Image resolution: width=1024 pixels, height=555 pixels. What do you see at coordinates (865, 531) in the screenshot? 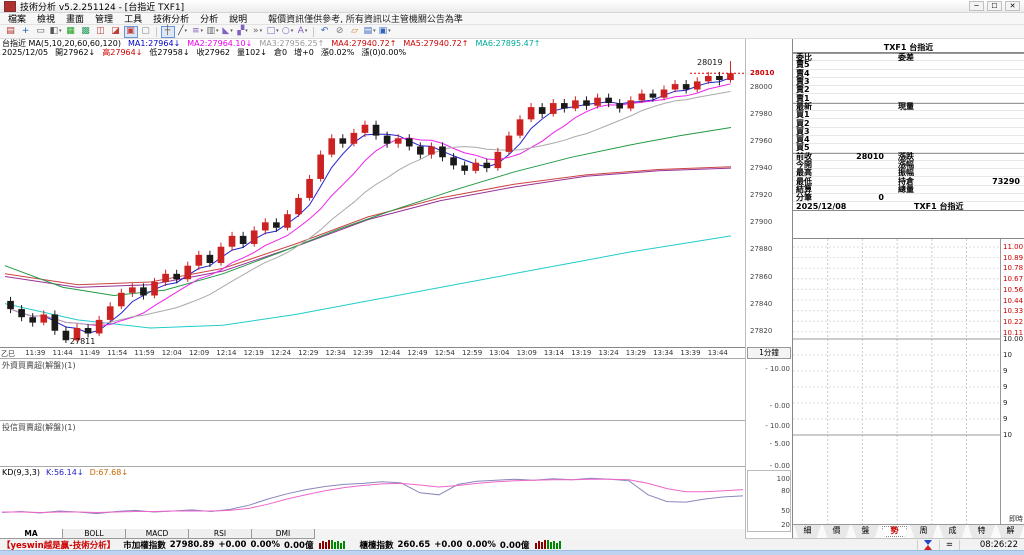
I see `quote-tab-盤: 盤` at bounding box center [865, 531].